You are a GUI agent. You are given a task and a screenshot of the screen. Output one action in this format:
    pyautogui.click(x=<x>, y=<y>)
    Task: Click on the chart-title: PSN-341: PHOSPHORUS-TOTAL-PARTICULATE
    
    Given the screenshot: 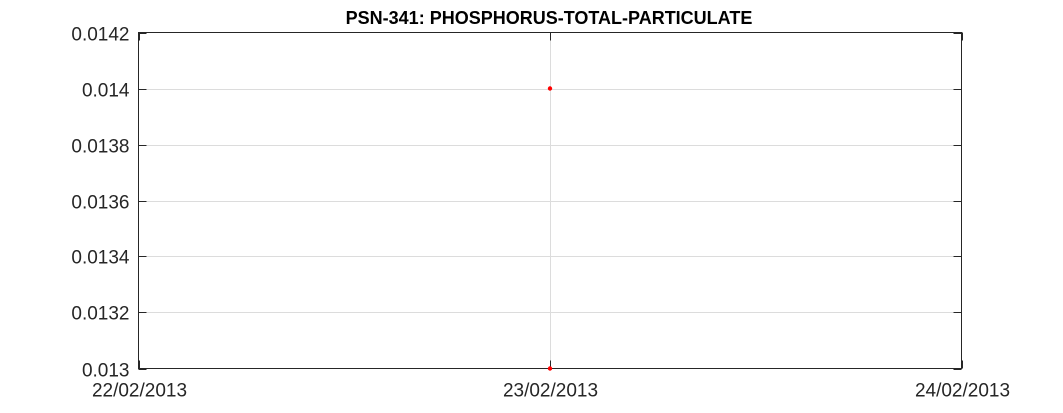 What is the action you would take?
    pyautogui.click(x=549, y=18)
    